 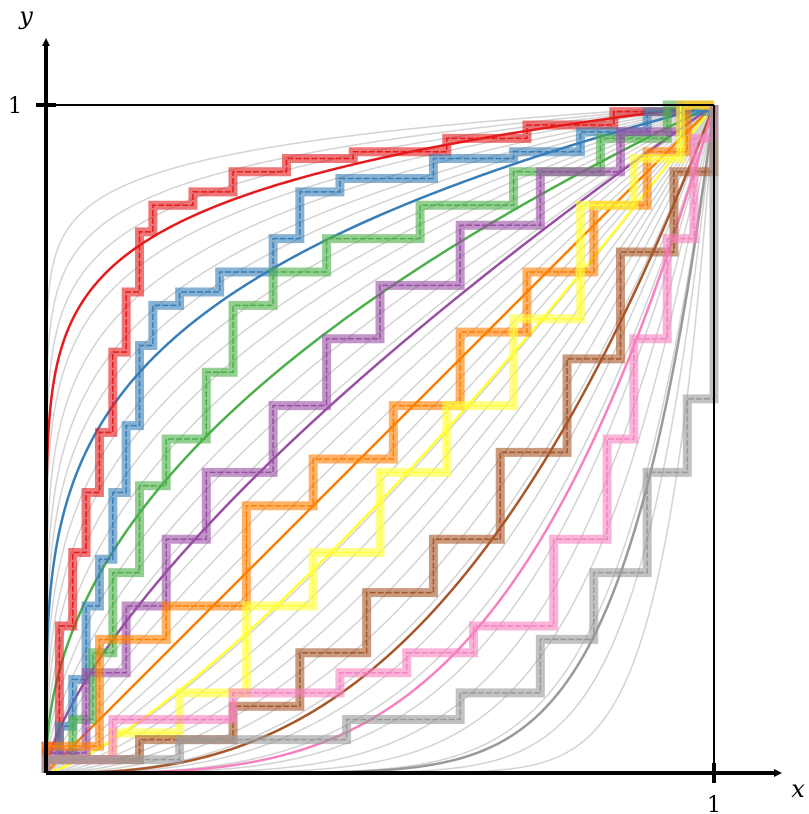 I want to click on x-axis-label: x, so click(x=798, y=789).